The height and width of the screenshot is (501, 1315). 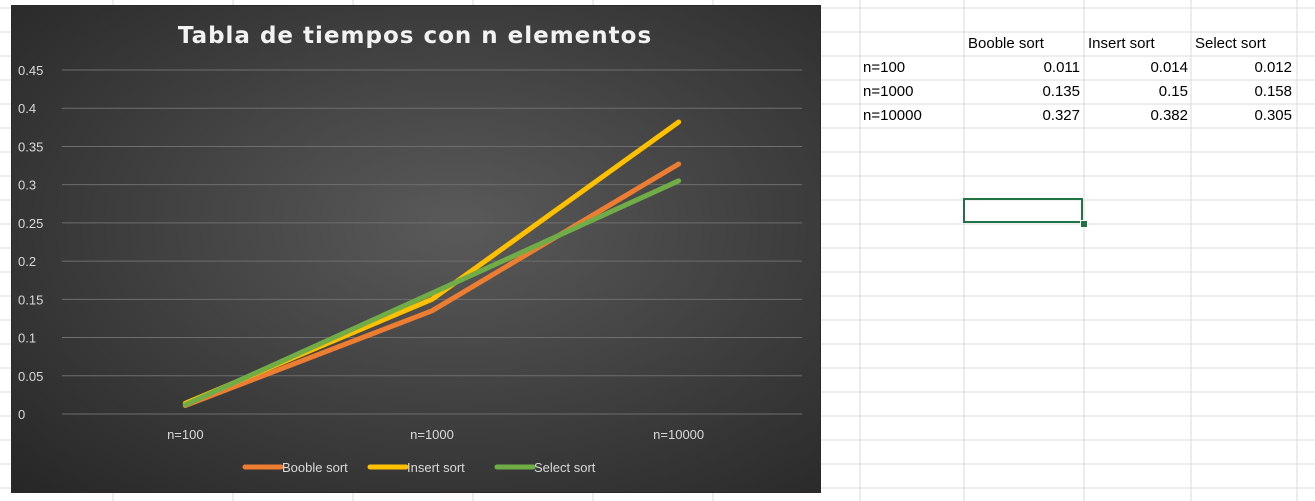 I want to click on y-tick-label: 0.15, so click(x=30, y=299).